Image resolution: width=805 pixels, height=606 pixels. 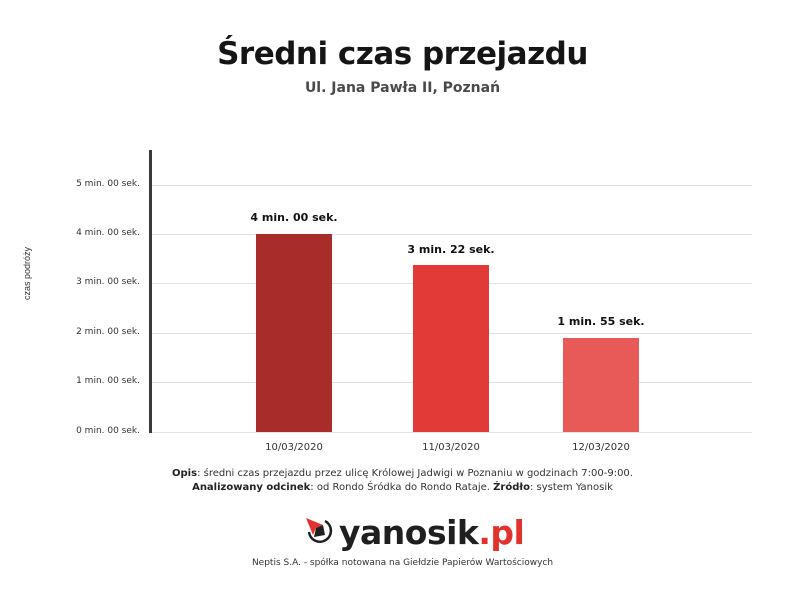 I want to click on y-axis-label: czas podróży, so click(x=27, y=273).